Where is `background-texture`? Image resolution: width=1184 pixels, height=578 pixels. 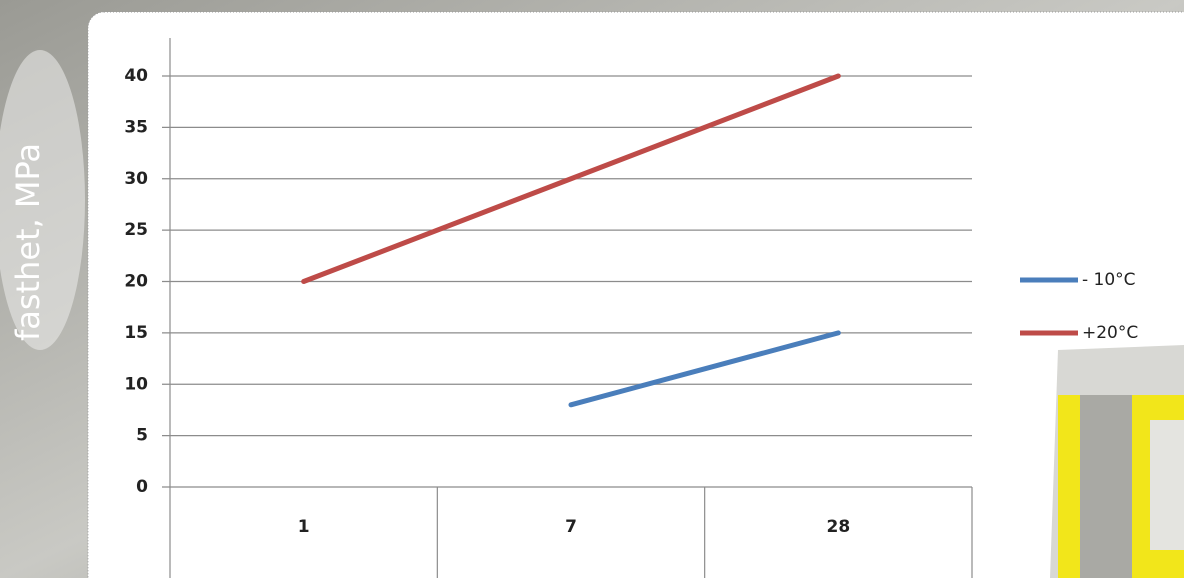
background-texture is located at coordinates (42, 200).